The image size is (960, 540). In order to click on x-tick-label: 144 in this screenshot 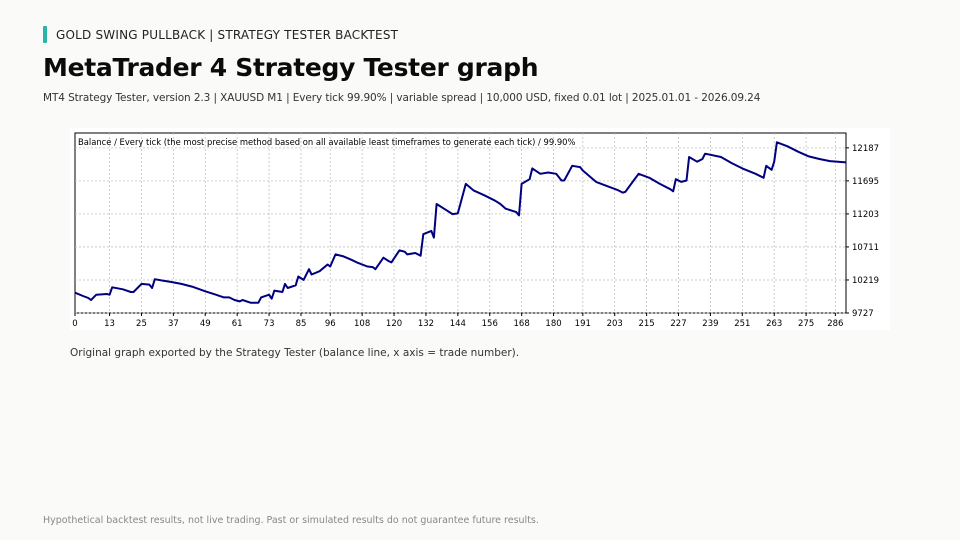, I will do `click(458, 324)`.